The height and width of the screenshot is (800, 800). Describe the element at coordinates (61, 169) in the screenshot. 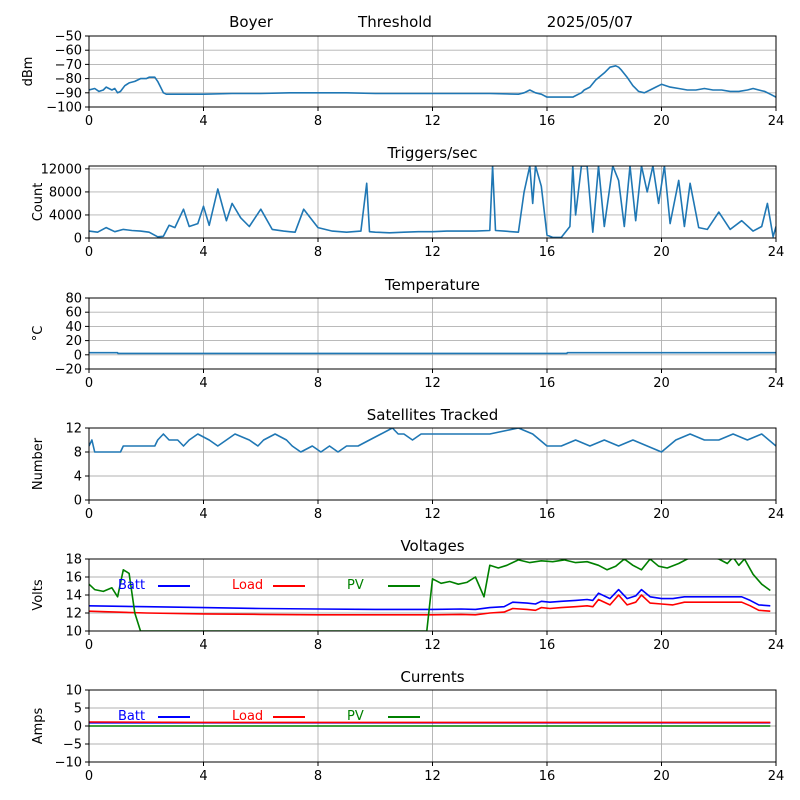

I see `y-tick-label: 12000` at that location.